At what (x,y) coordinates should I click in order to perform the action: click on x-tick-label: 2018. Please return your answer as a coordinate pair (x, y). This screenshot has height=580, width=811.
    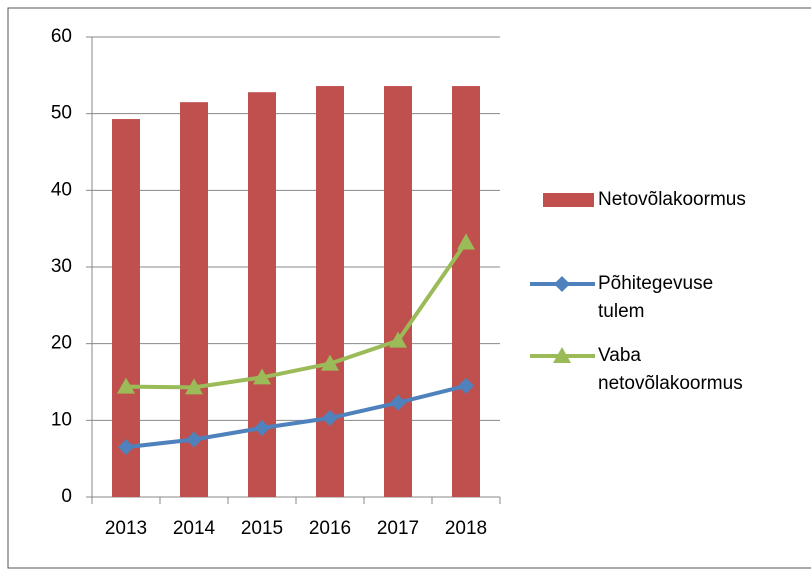
    Looking at the image, I should click on (466, 528).